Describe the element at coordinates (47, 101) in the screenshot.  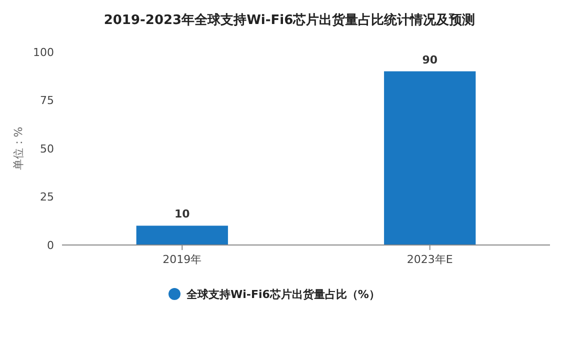
I see `y-tick-label: 75` at that location.